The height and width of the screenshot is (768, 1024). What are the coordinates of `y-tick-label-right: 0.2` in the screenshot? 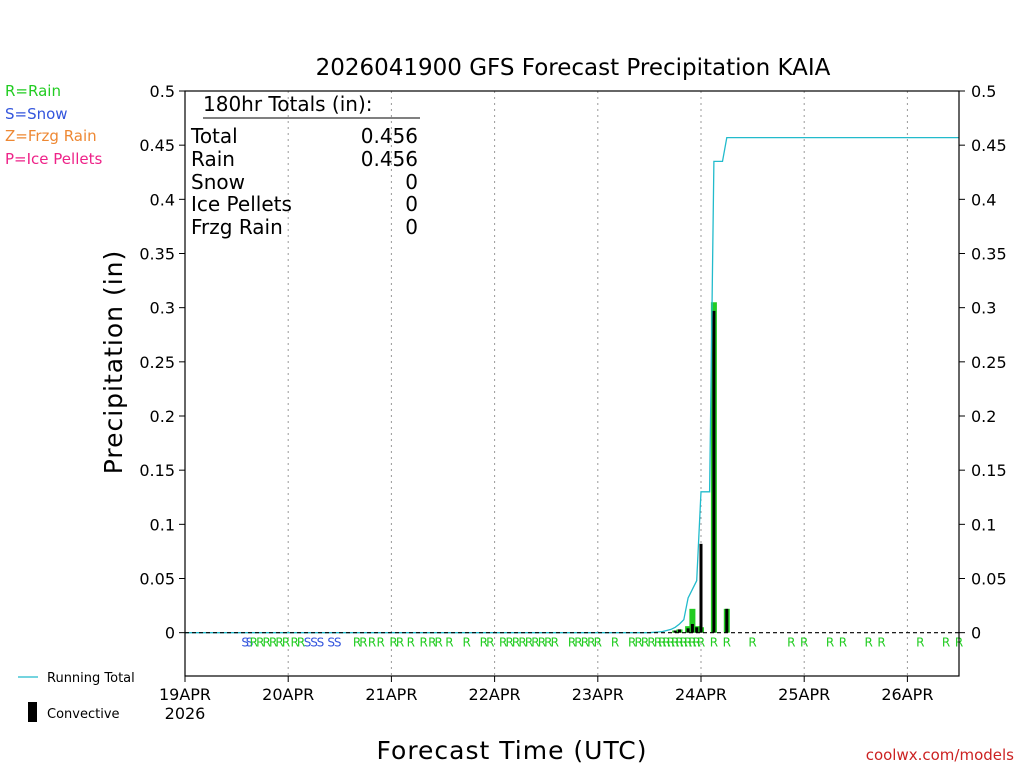 It's located at (983, 416).